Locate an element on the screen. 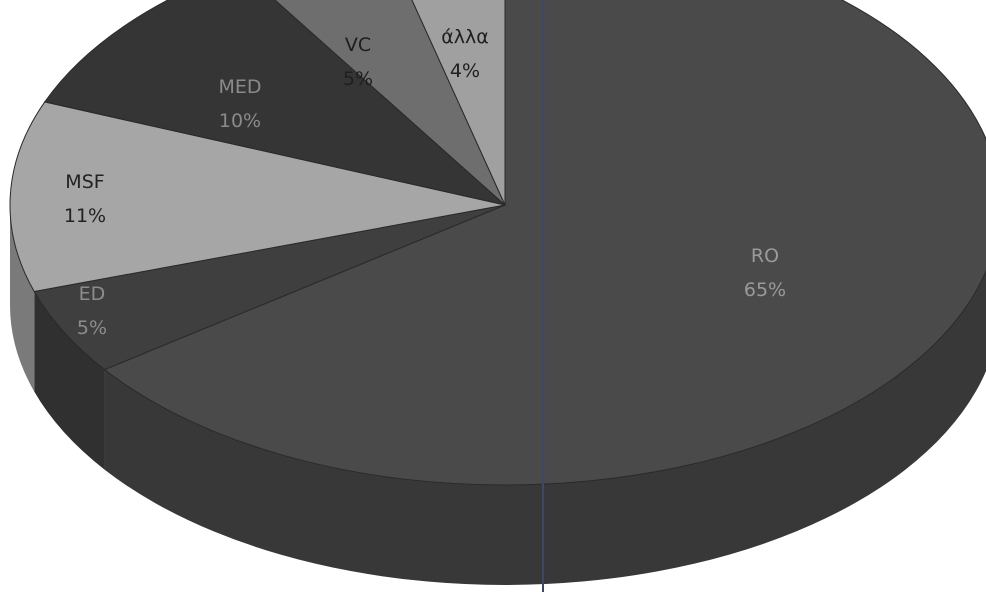 The height and width of the screenshot is (592, 986). slice-label-ro: RO is located at coordinates (765, 256).